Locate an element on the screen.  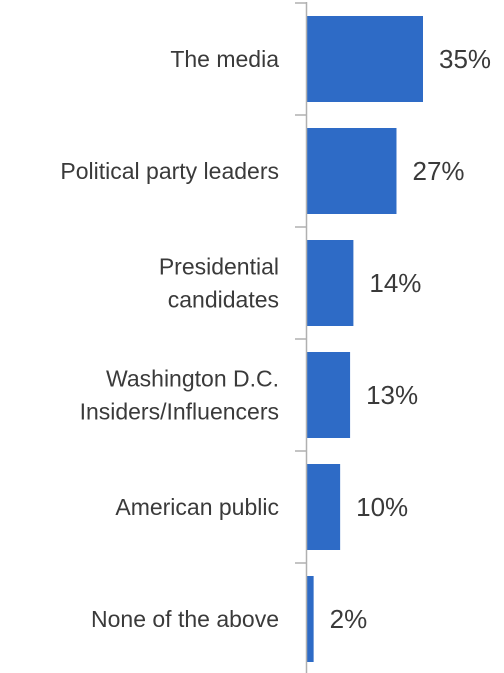
data-label-3: 13% is located at coordinates (392, 395).